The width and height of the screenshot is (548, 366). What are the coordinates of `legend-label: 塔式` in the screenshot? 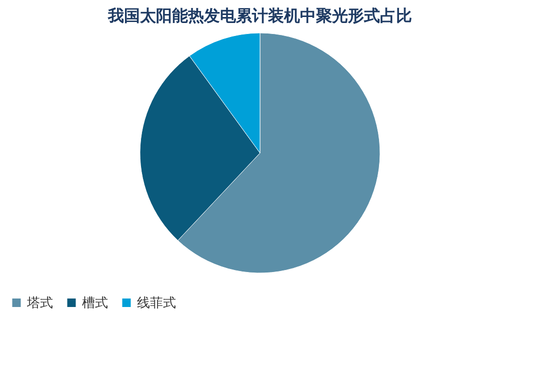 It's located at (39, 303).